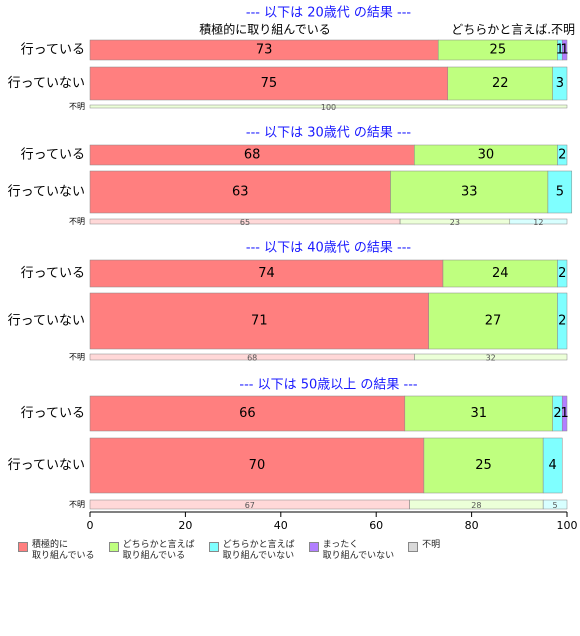  Describe the element at coordinates (329, 13) in the screenshot. I see `panel-title: --- 以下は 20歳代 の結果 ---` at that location.